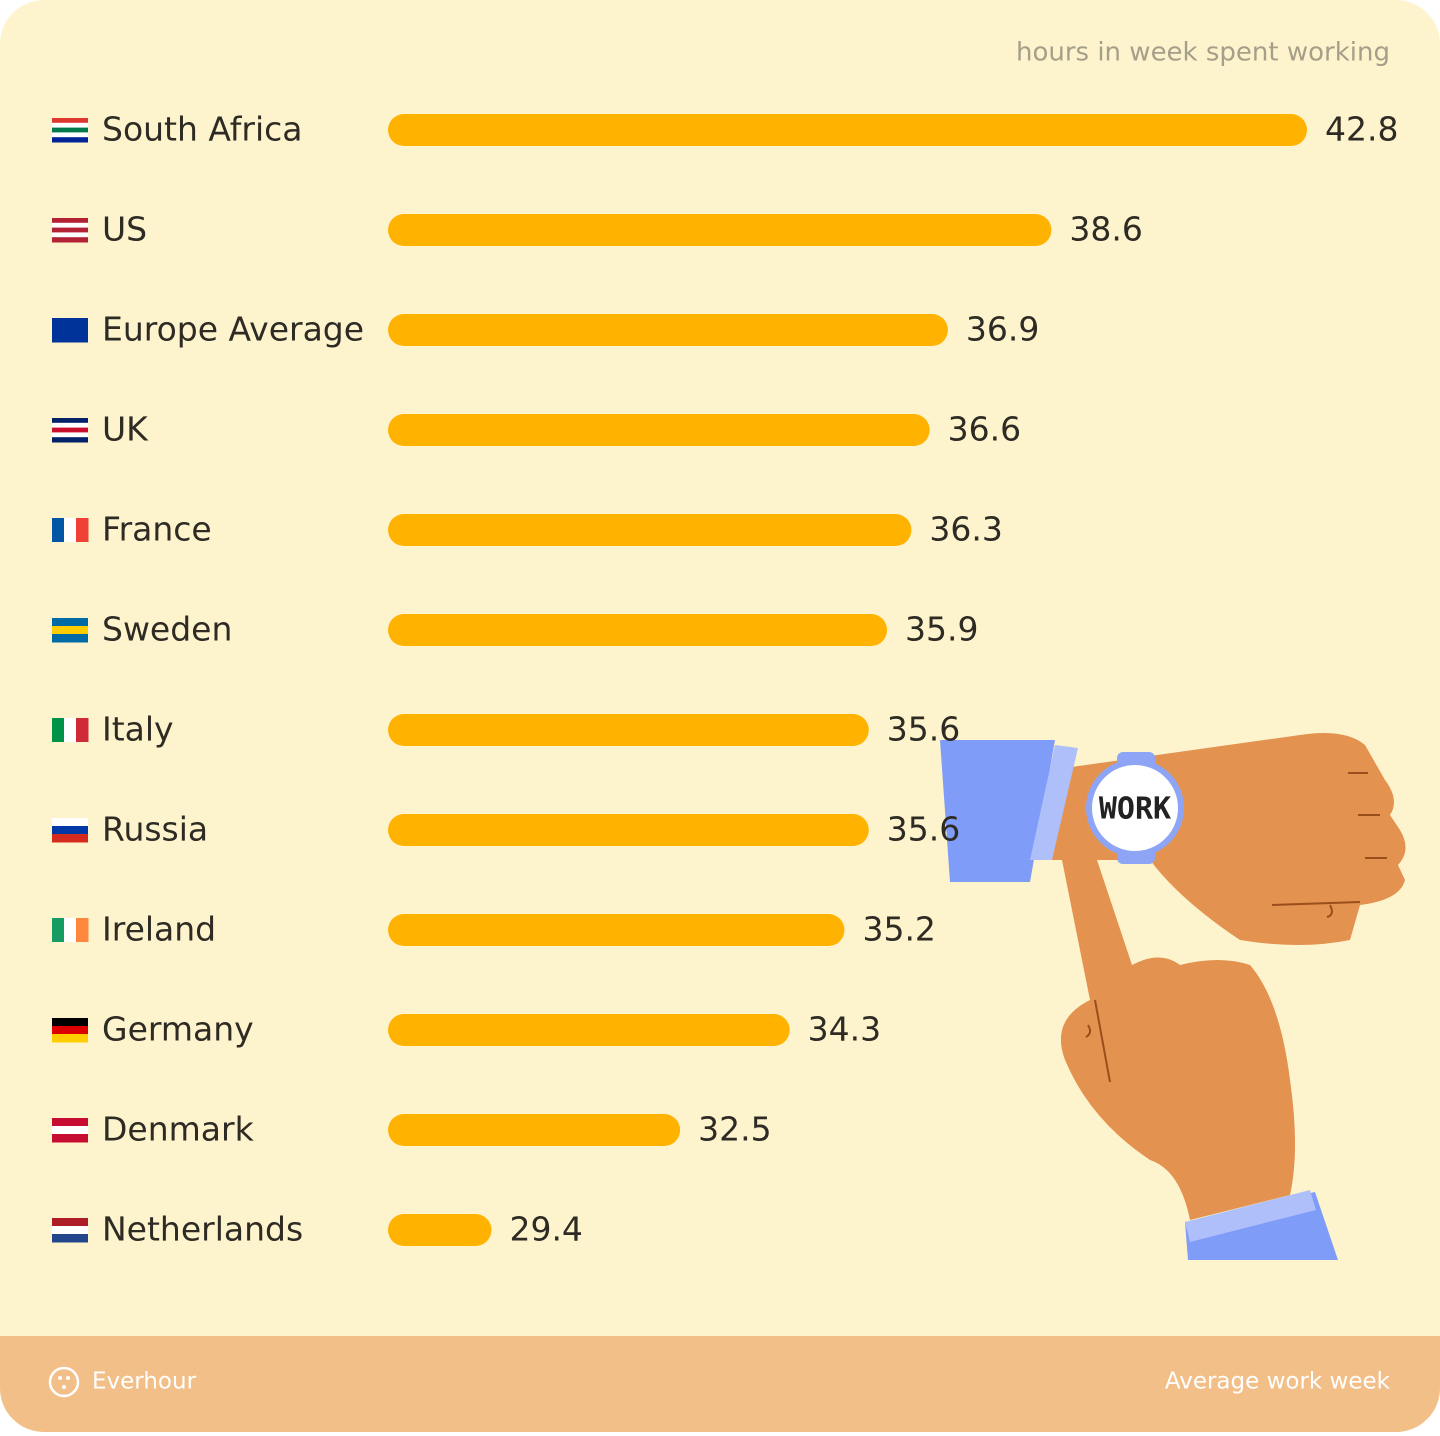  What do you see at coordinates (1361, 129) in the screenshot?
I see `value-label: 42.8` at bounding box center [1361, 129].